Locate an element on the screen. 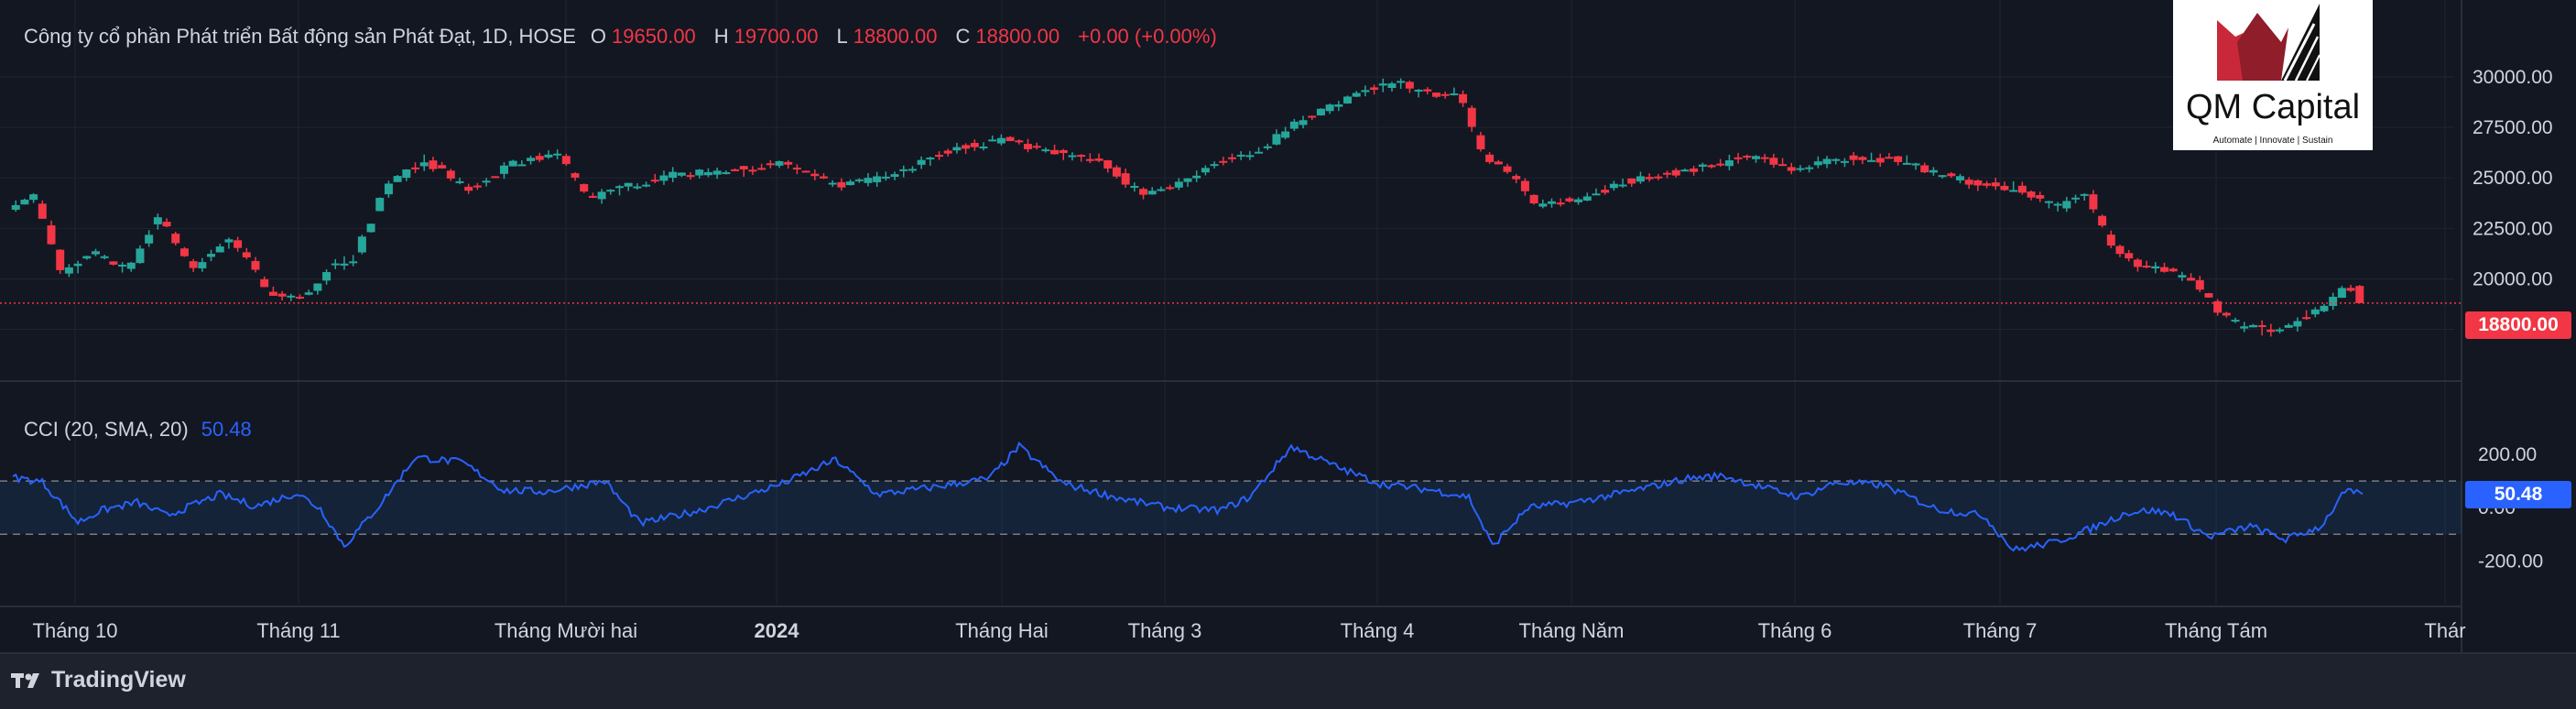  qm-capital-logo: QM Capital Automate | Innovate | Sustain is located at coordinates (2273, 75).